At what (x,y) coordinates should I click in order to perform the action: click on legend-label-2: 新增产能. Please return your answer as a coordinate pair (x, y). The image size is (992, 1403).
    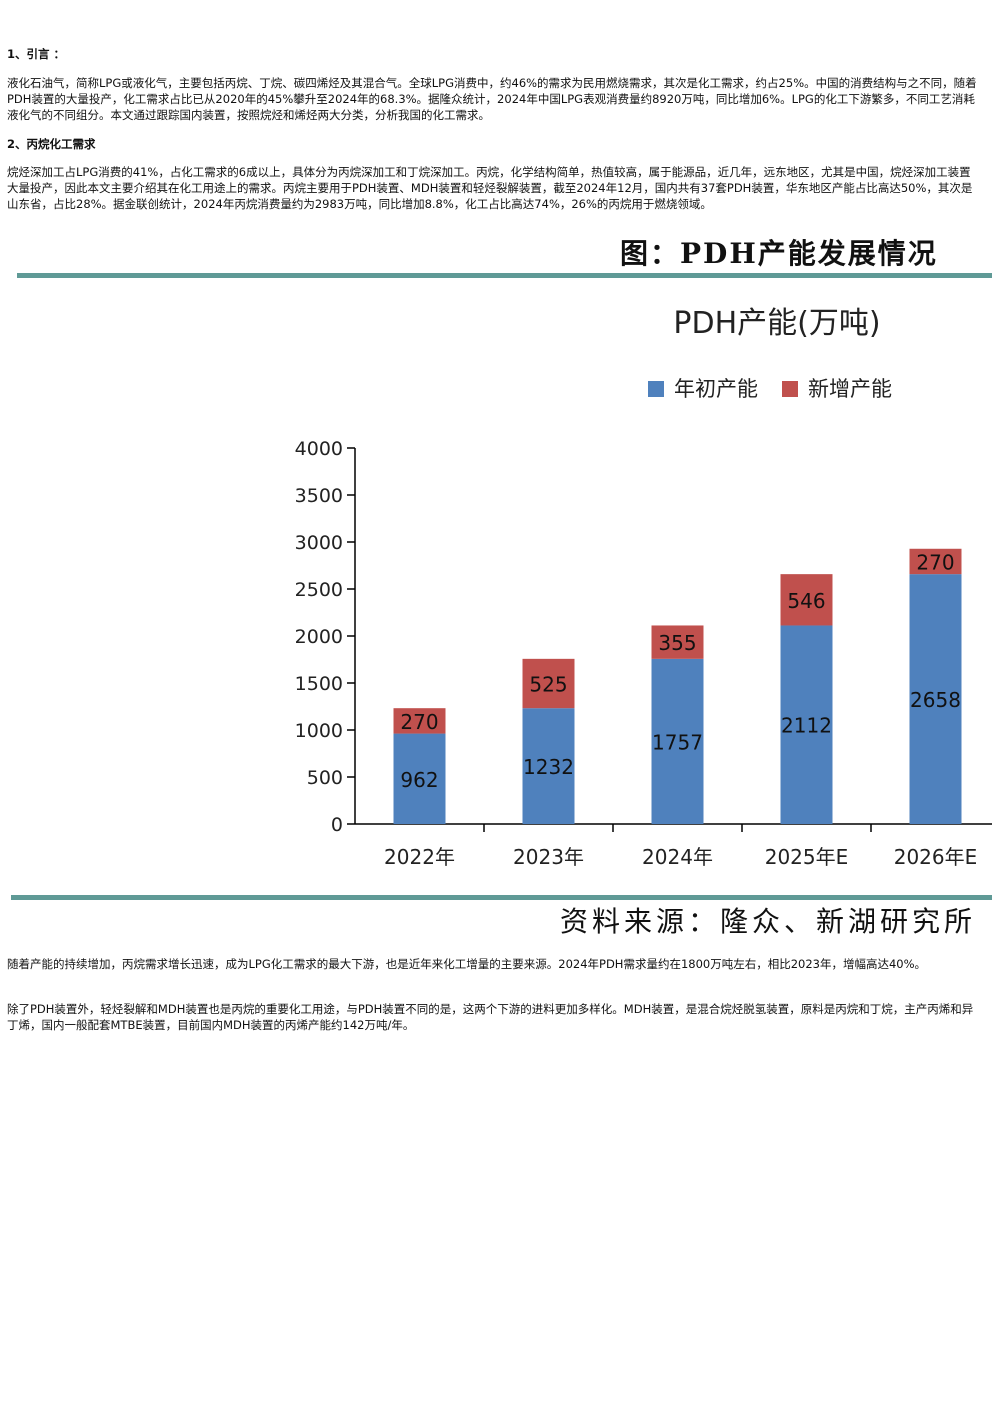
    Looking at the image, I should click on (850, 389).